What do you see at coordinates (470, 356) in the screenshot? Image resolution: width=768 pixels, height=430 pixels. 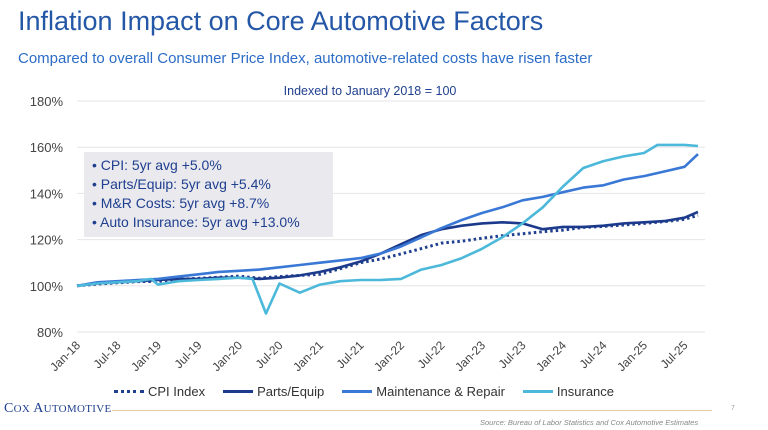 I see `x-tick-label: Jan-23` at bounding box center [470, 356].